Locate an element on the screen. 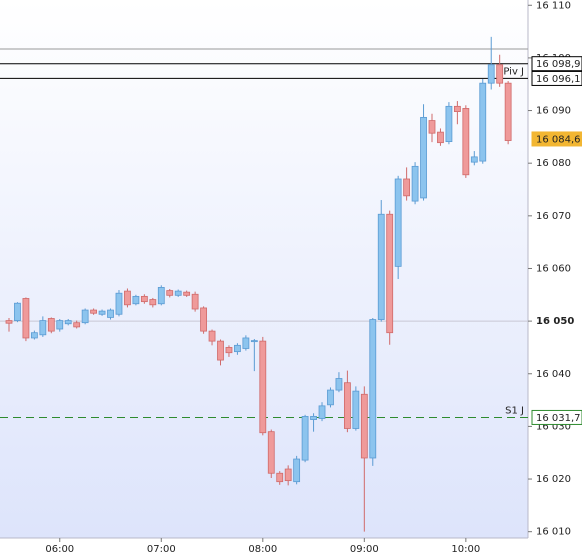  price-label: 16 096,1 is located at coordinates (558, 79).